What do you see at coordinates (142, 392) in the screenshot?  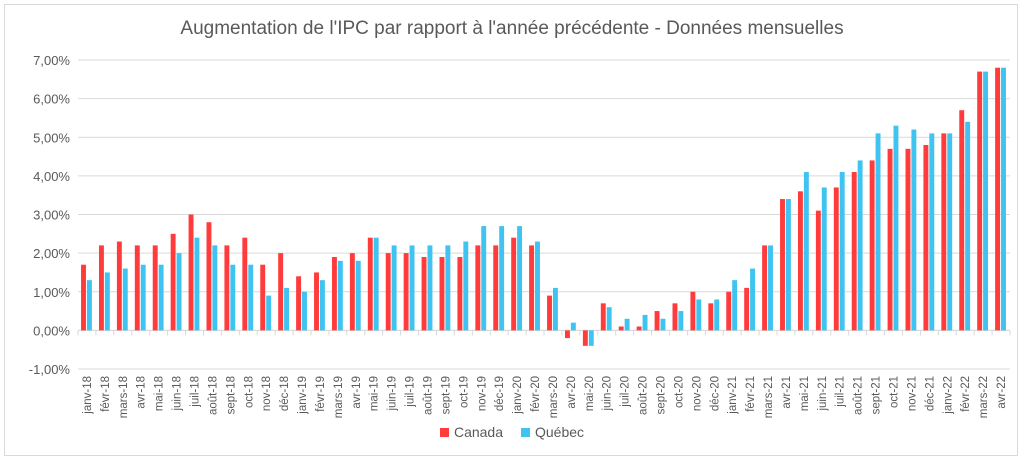 I see `x-tick-label: avr-18` at bounding box center [142, 392].